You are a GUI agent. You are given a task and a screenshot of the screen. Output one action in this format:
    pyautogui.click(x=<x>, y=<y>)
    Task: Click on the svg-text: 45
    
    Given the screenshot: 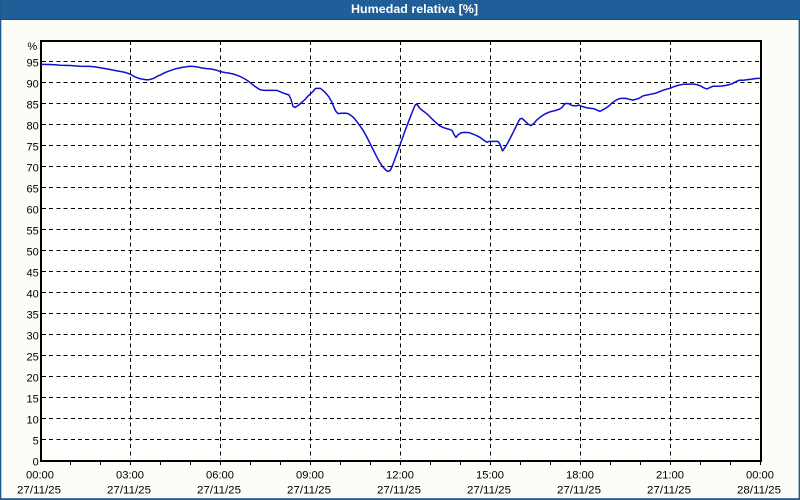 What is the action you would take?
    pyautogui.click(x=33, y=273)
    